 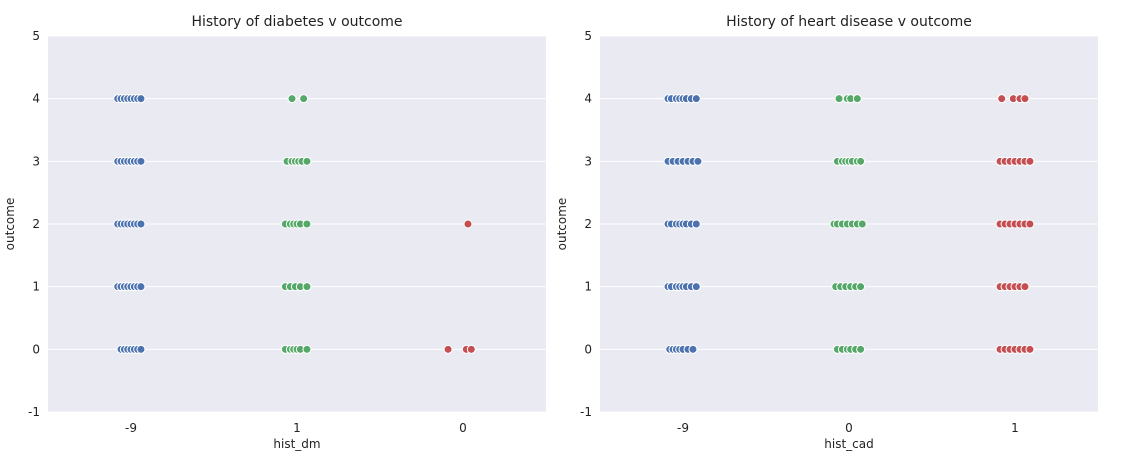 I want to click on chart-title: History of heart disease v outcome, so click(x=849, y=22).